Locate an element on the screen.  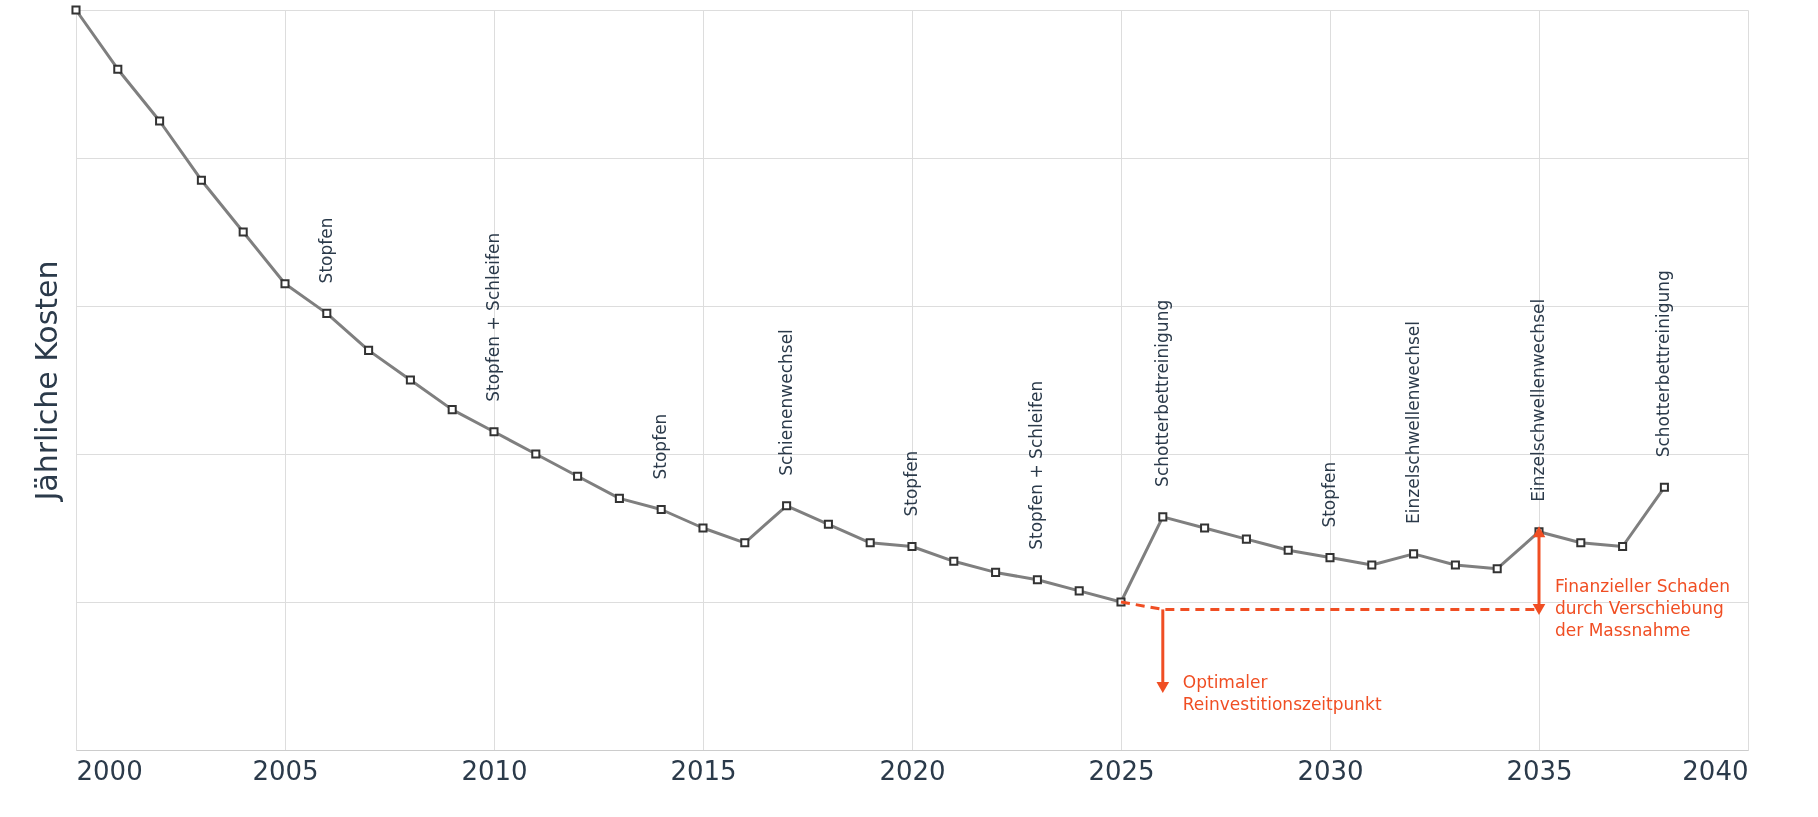
x-tick-label: 2030 is located at coordinates (1330, 770).